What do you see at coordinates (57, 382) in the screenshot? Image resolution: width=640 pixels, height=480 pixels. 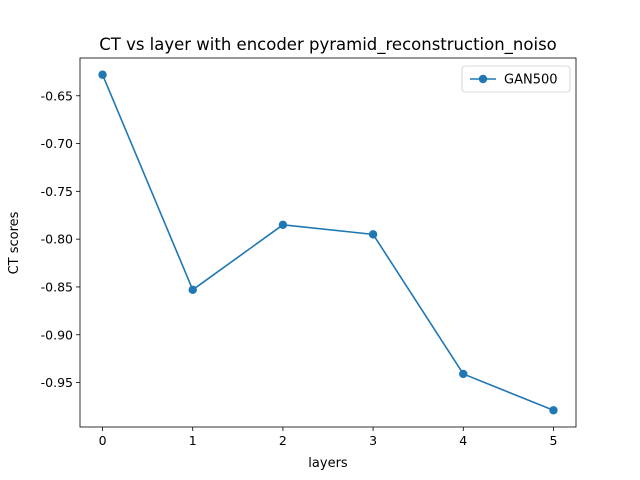 I see `y-tick-label: -0.95` at bounding box center [57, 382].